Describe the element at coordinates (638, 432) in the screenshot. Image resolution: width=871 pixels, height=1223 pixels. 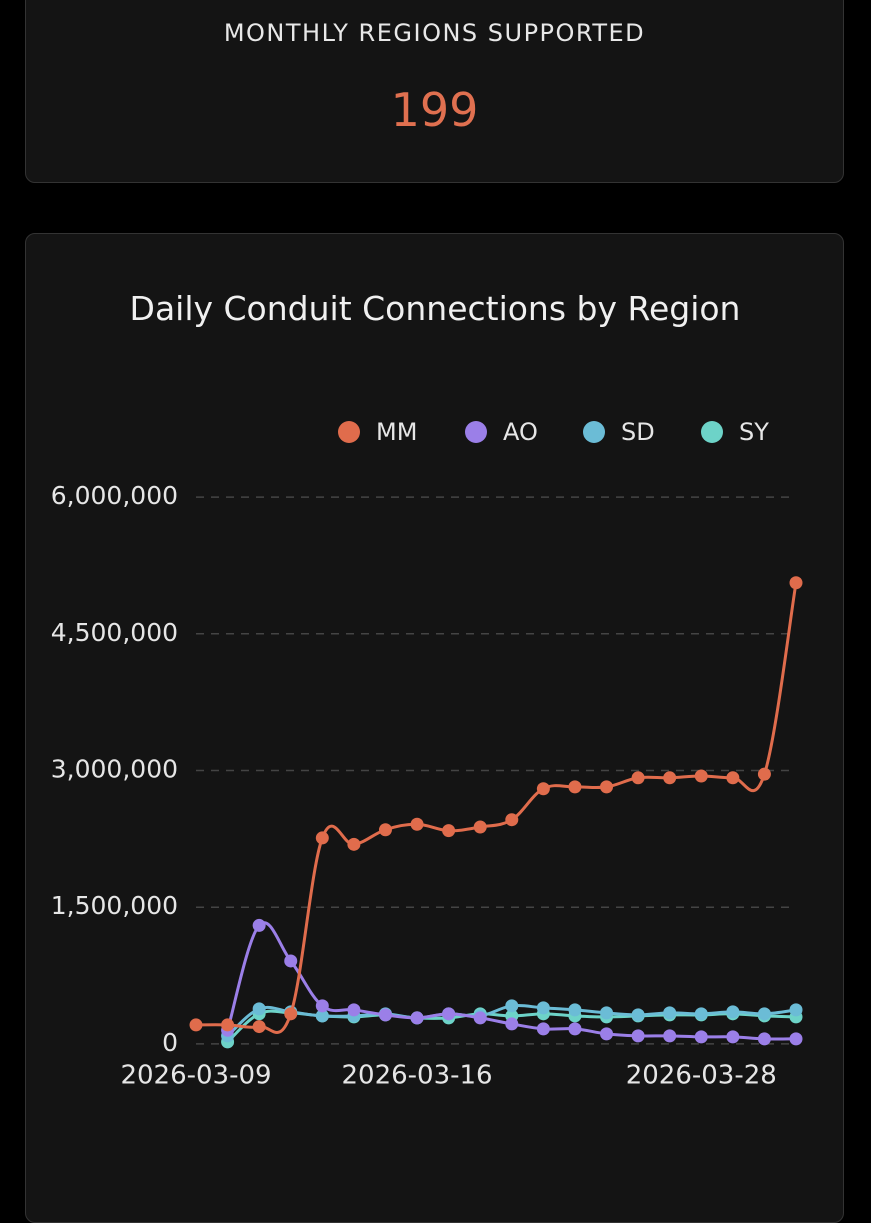
I see `legend-label: SD` at that location.